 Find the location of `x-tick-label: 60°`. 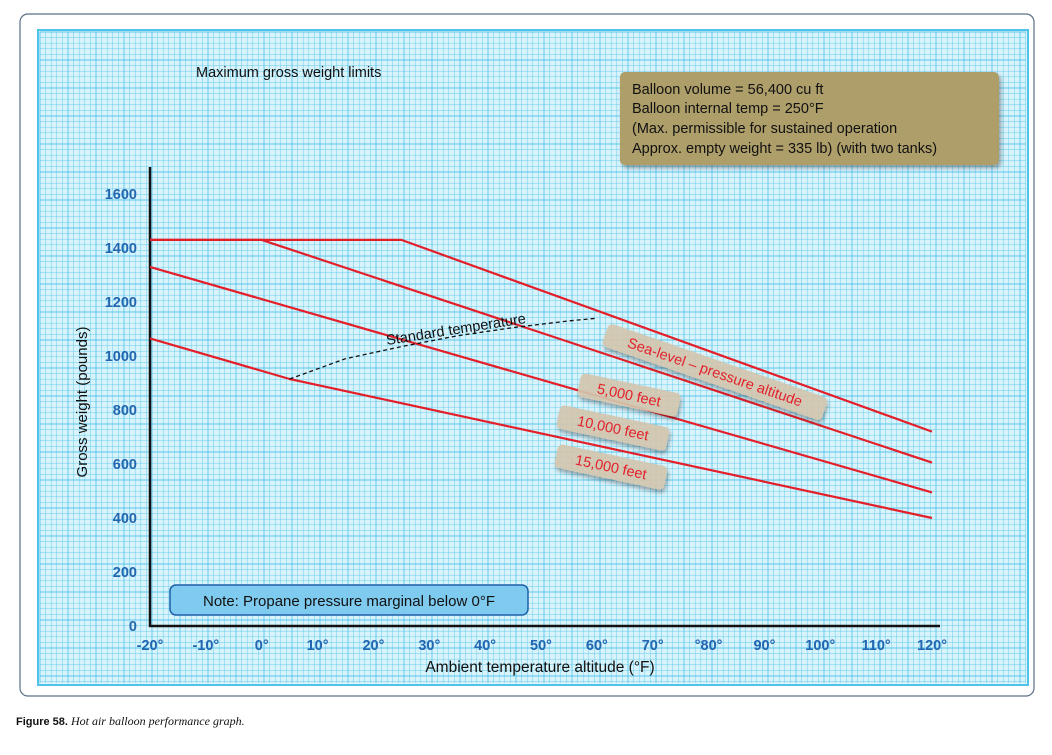

x-tick-label: 60° is located at coordinates (597, 646).